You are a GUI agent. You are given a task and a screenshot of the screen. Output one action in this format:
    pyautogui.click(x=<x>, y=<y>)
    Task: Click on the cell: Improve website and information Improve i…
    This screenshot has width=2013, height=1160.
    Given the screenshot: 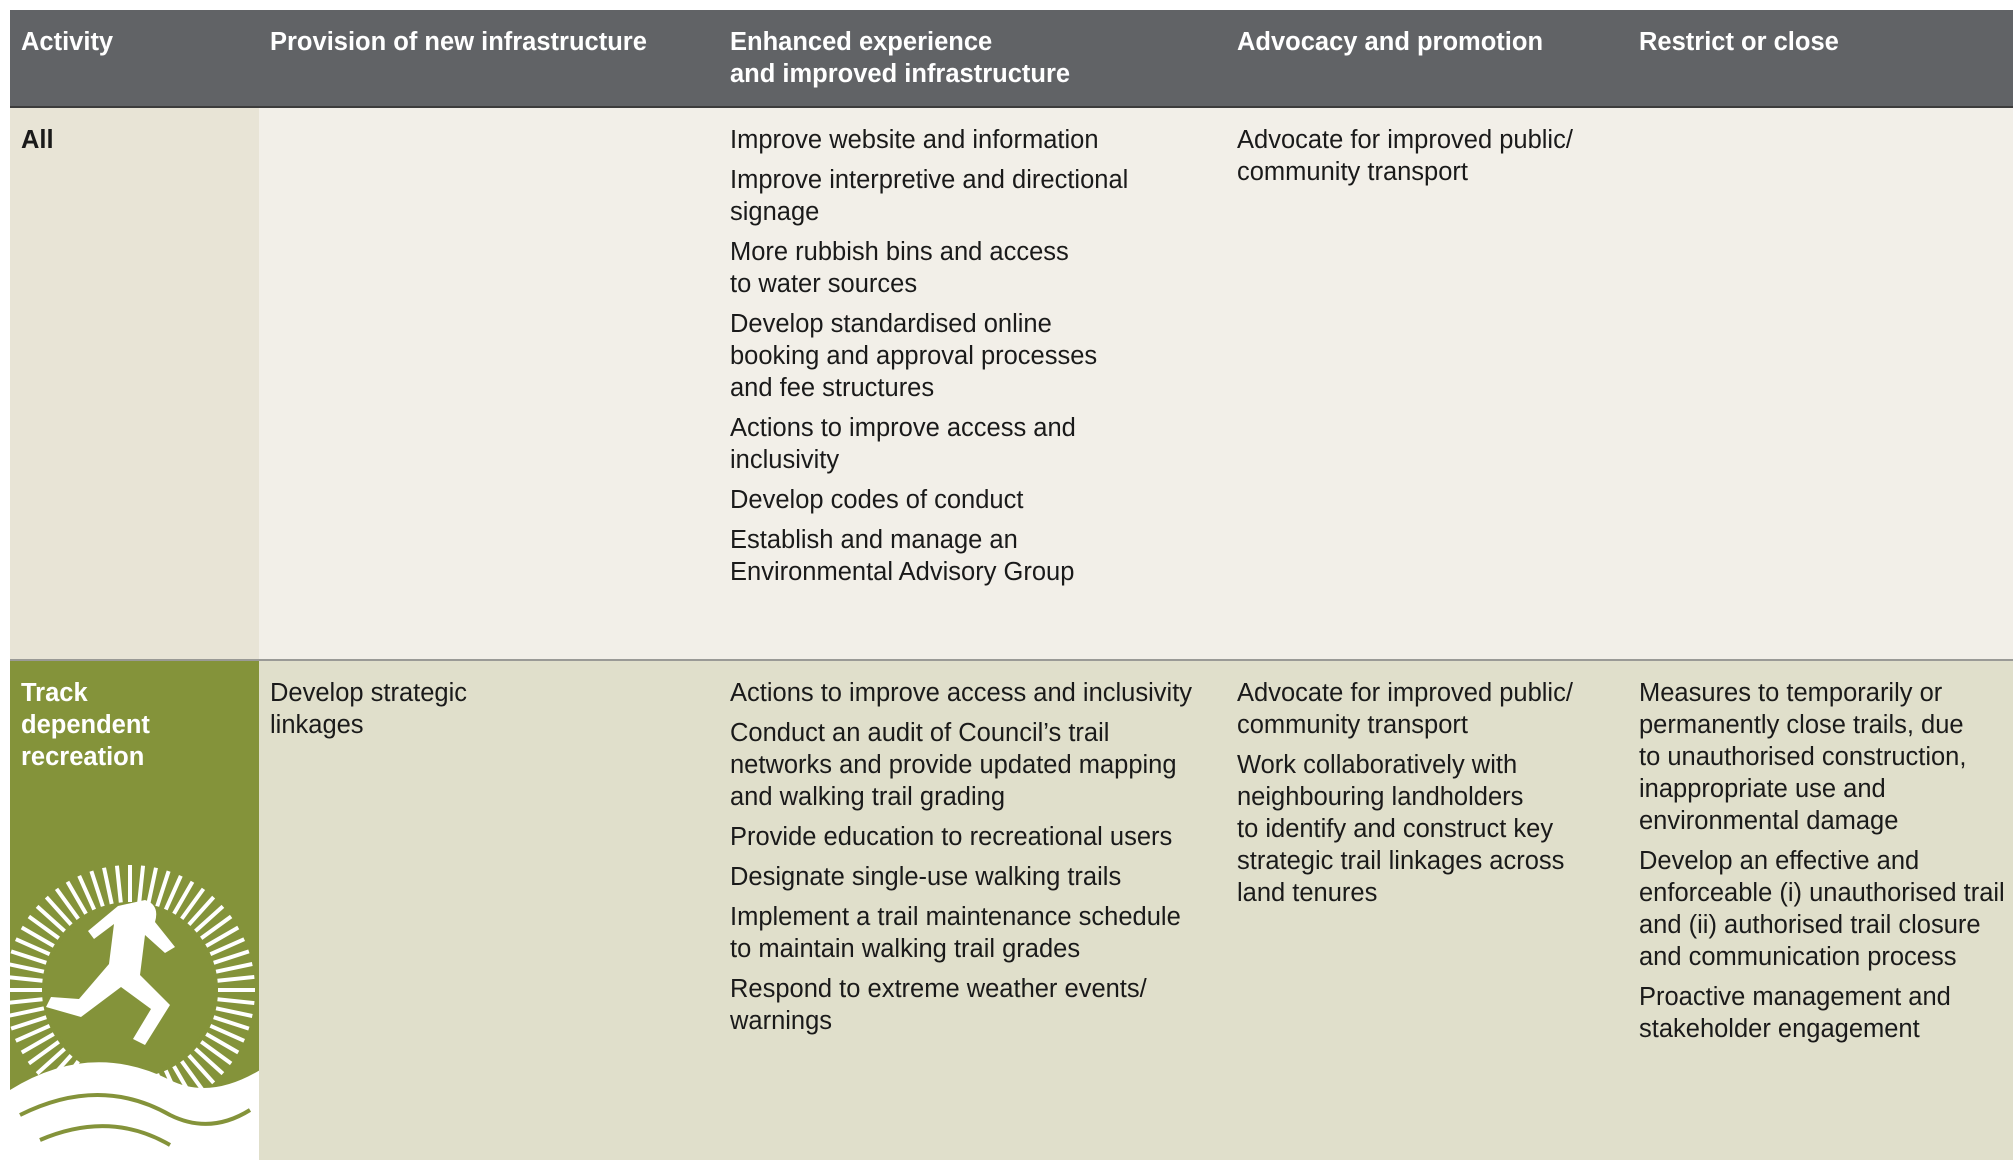 What is the action you would take?
    pyautogui.click(x=972, y=384)
    